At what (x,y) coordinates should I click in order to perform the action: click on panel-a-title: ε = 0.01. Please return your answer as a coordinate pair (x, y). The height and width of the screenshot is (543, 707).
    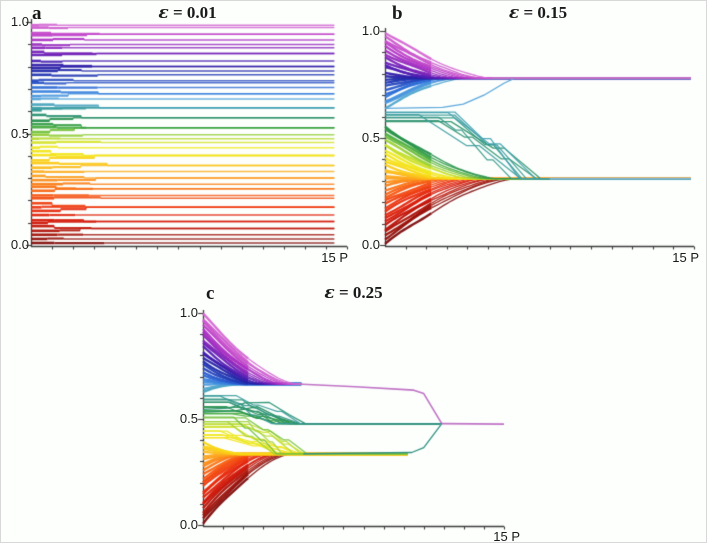
    Looking at the image, I should click on (187, 13).